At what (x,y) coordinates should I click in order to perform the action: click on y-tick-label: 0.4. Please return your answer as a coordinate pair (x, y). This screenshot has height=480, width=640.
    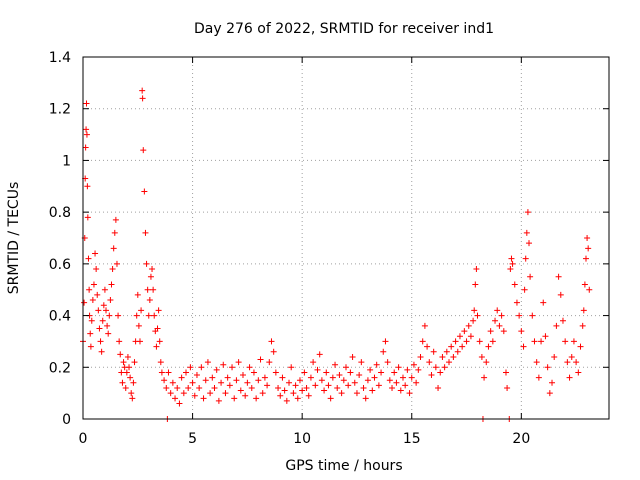
    Looking at the image, I should click on (60, 317).